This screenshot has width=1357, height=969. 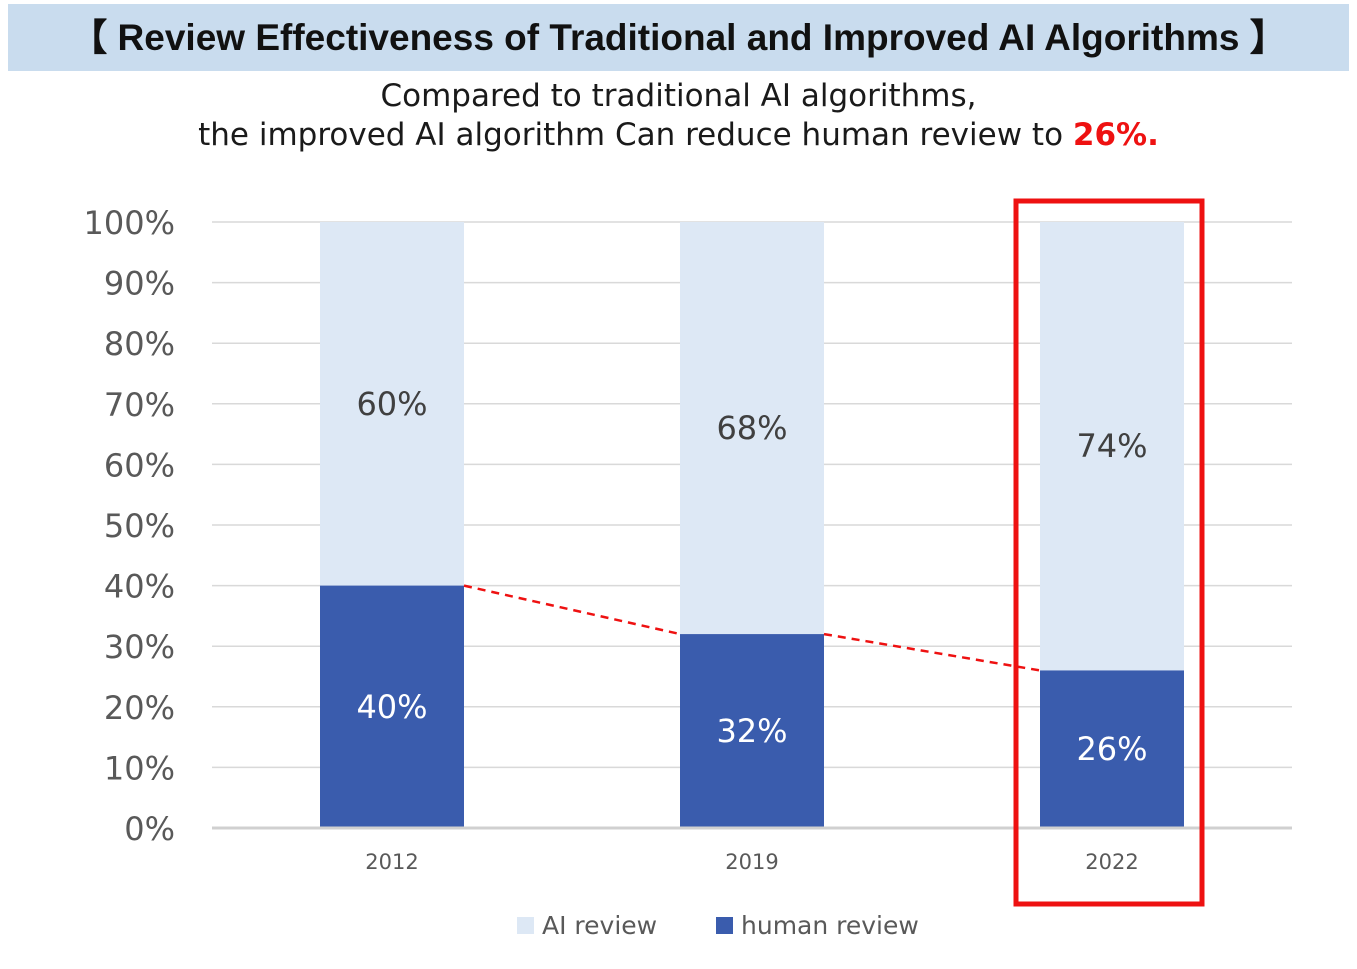 I want to click on highlight-box-2022, so click(x=1109, y=552).